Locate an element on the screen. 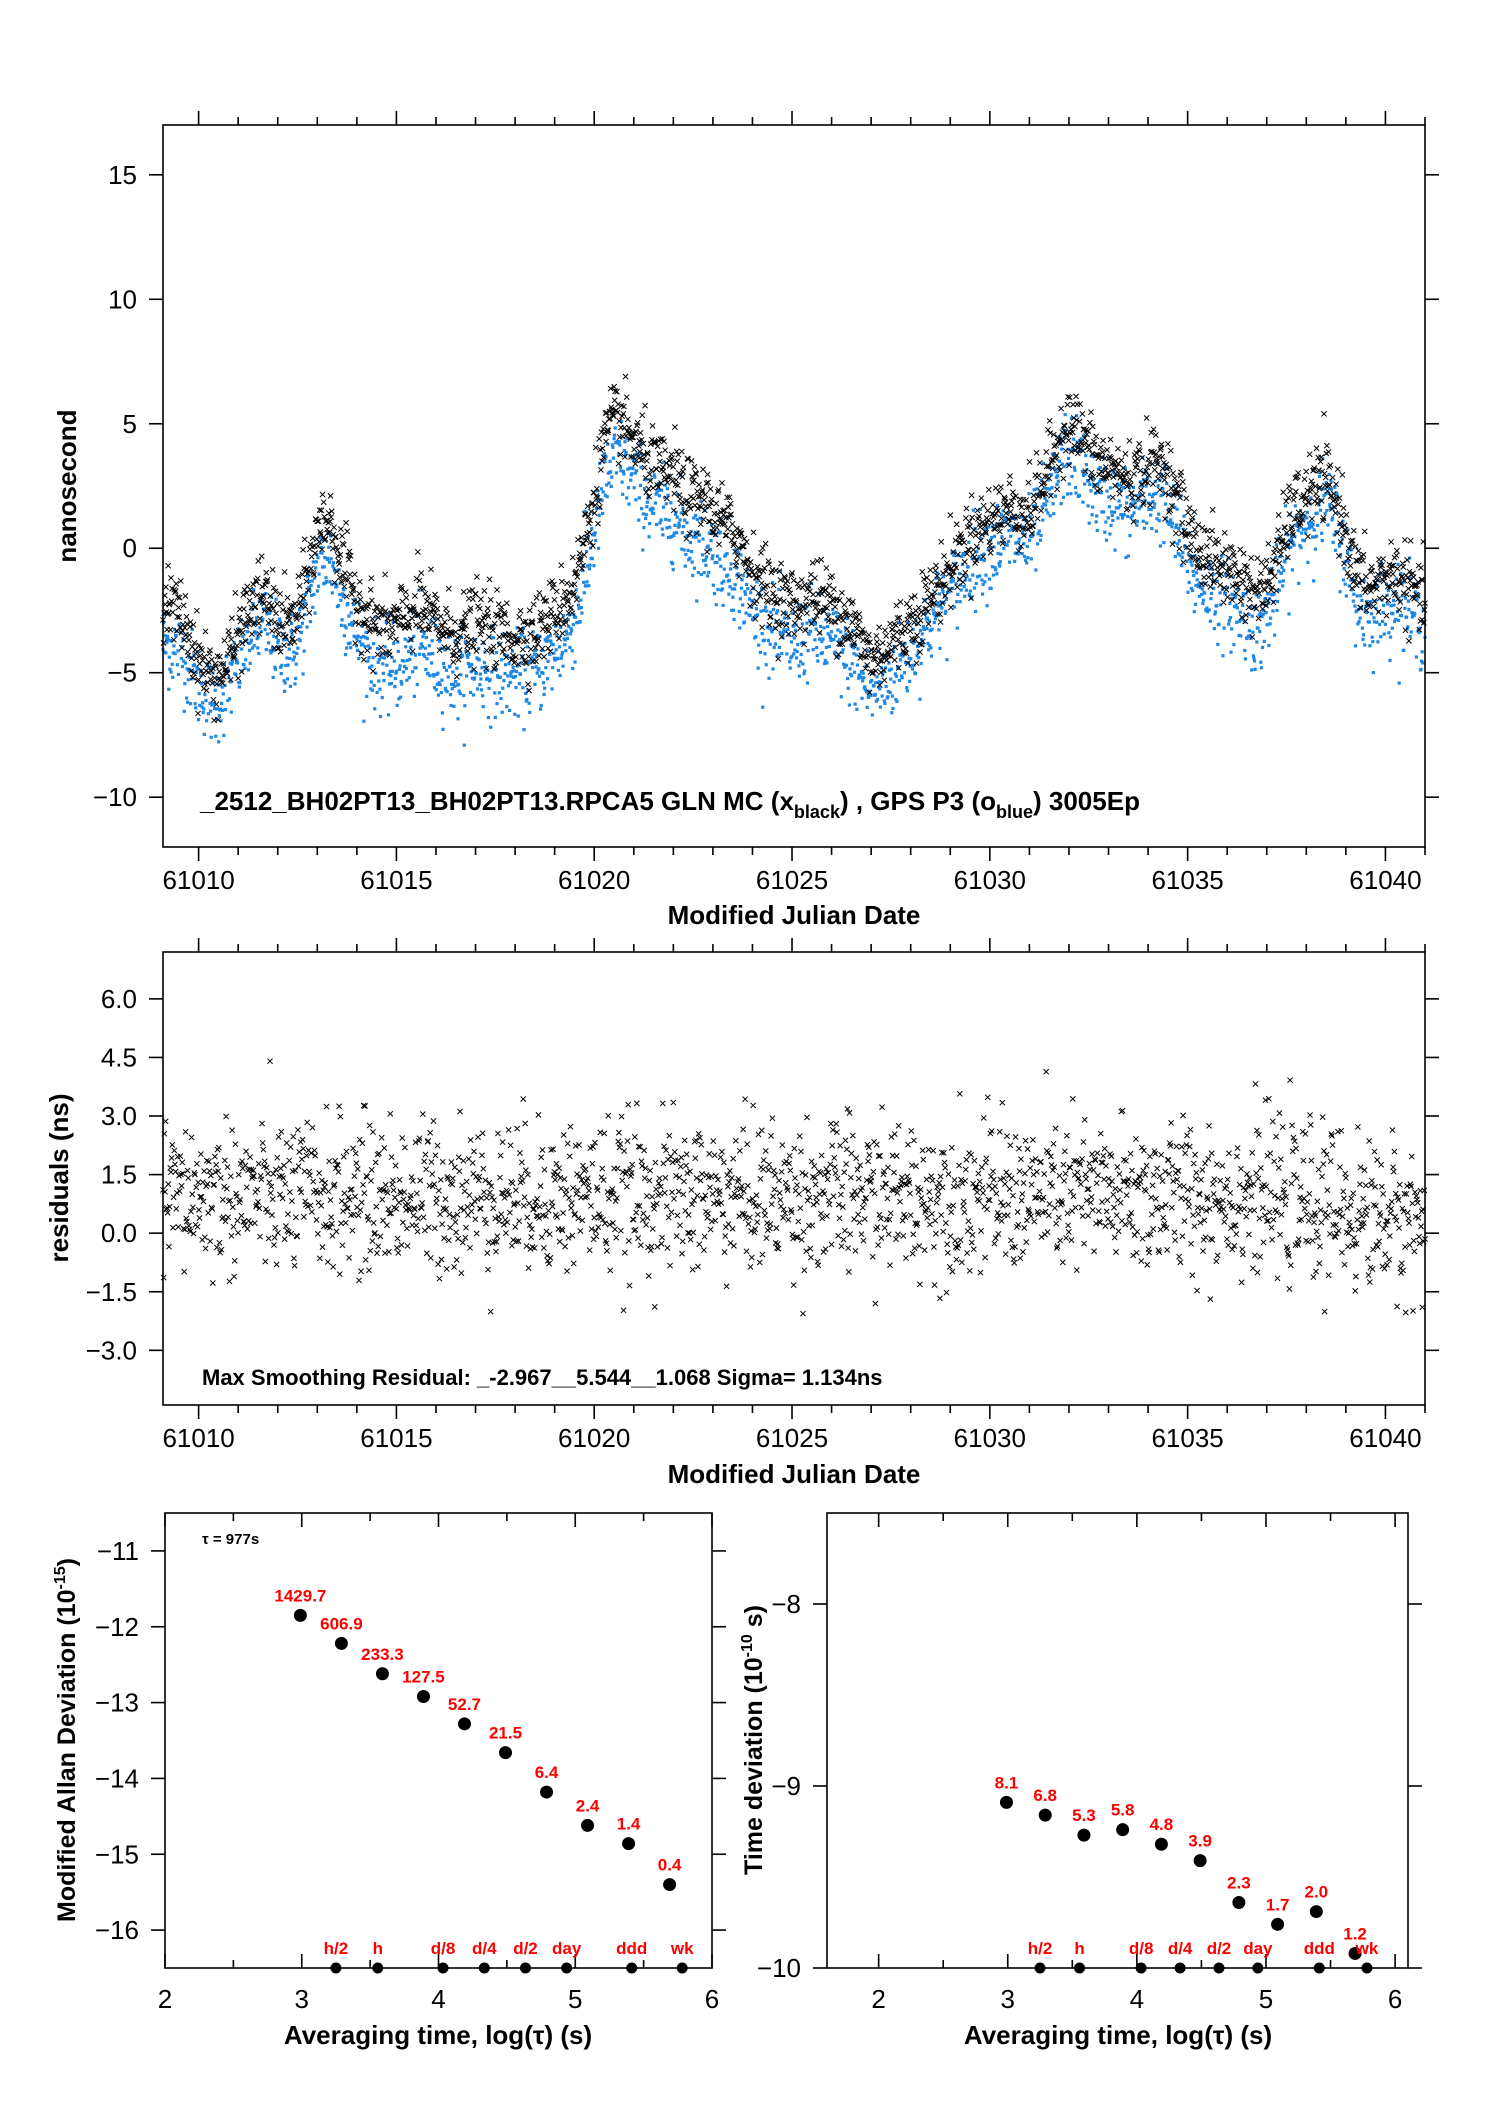  y-tick-label: −10 is located at coordinates (115, 797).